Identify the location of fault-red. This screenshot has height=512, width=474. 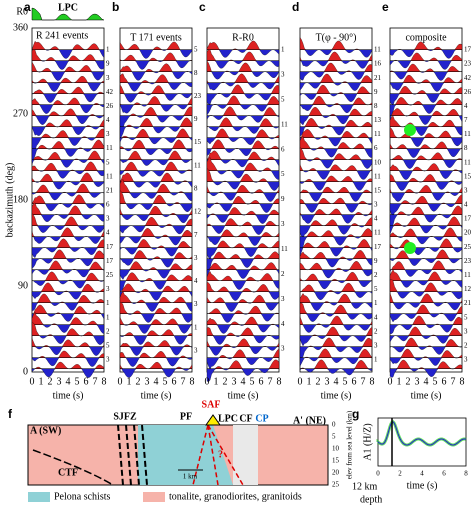
(225, 455).